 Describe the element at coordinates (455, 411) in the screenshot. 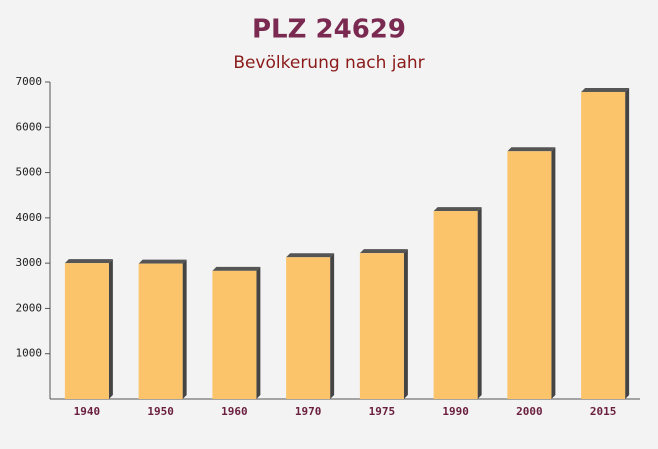

I see `x-tick-label: 1990` at that location.